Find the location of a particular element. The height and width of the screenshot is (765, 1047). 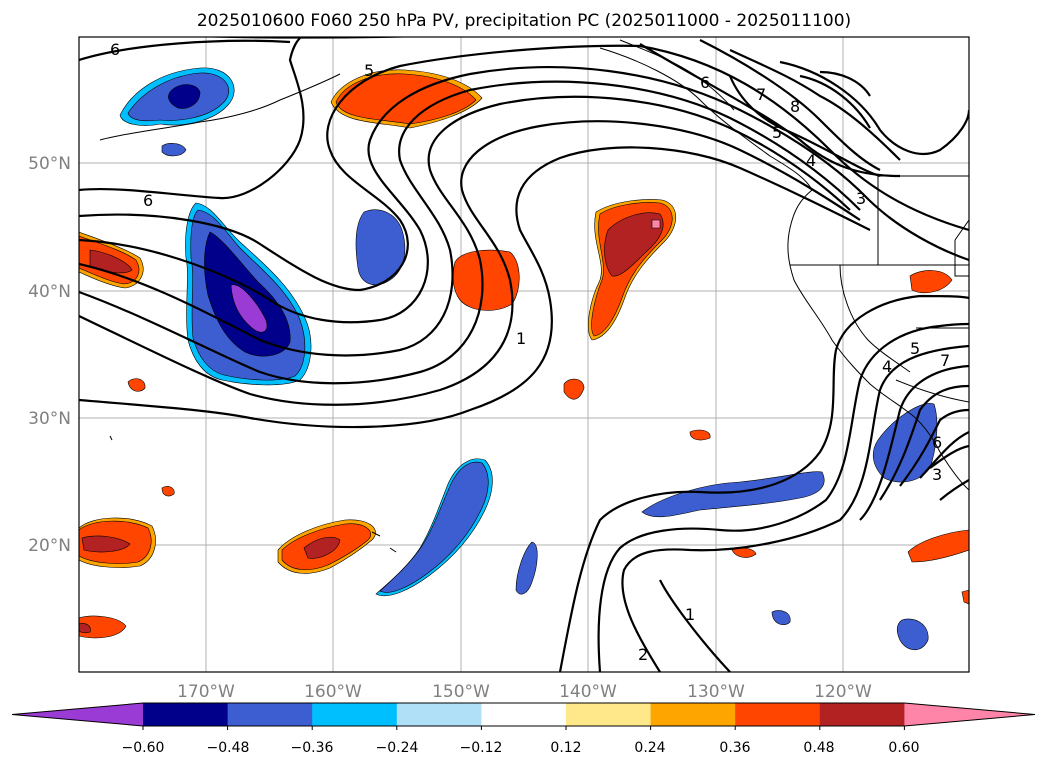

colorbar-tick-label: 0.12 is located at coordinates (565, 748).